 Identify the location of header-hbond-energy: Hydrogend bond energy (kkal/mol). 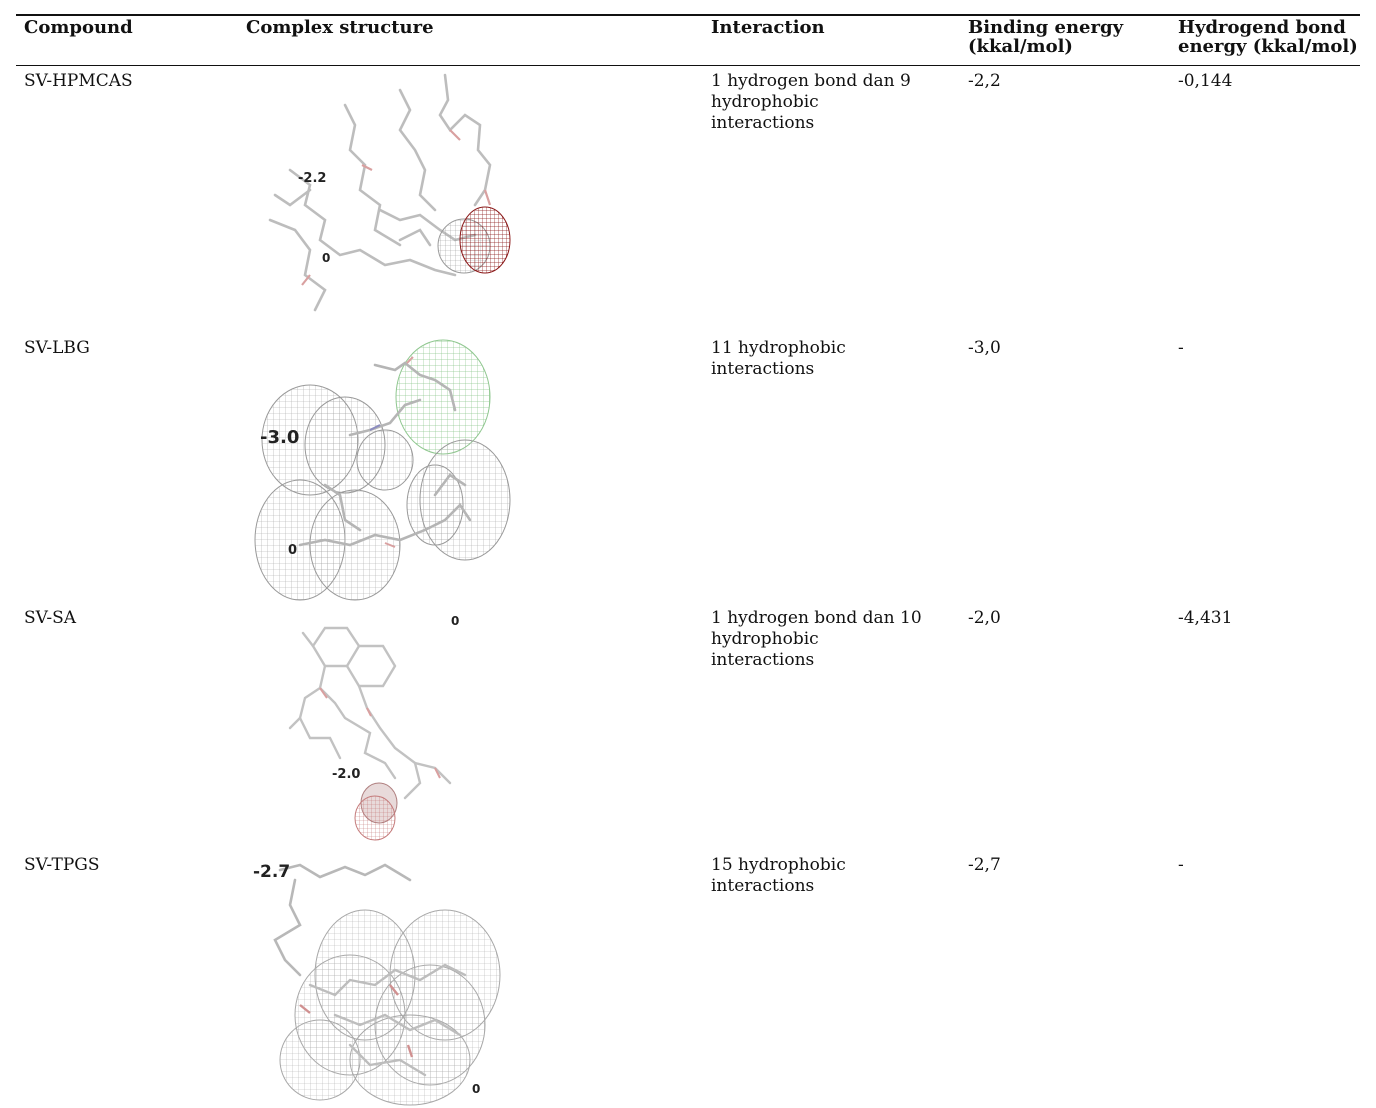
(1268, 37).